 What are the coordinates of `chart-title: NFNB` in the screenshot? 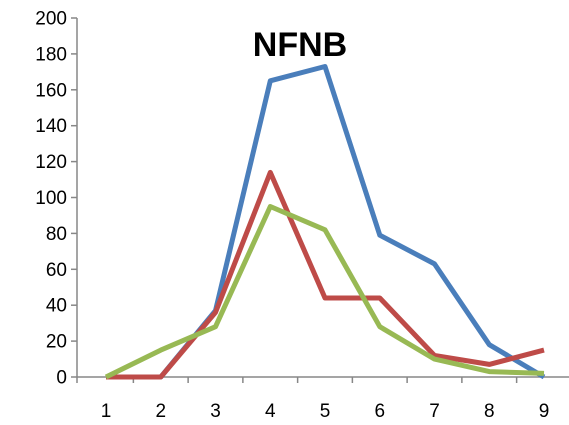 It's located at (300, 45).